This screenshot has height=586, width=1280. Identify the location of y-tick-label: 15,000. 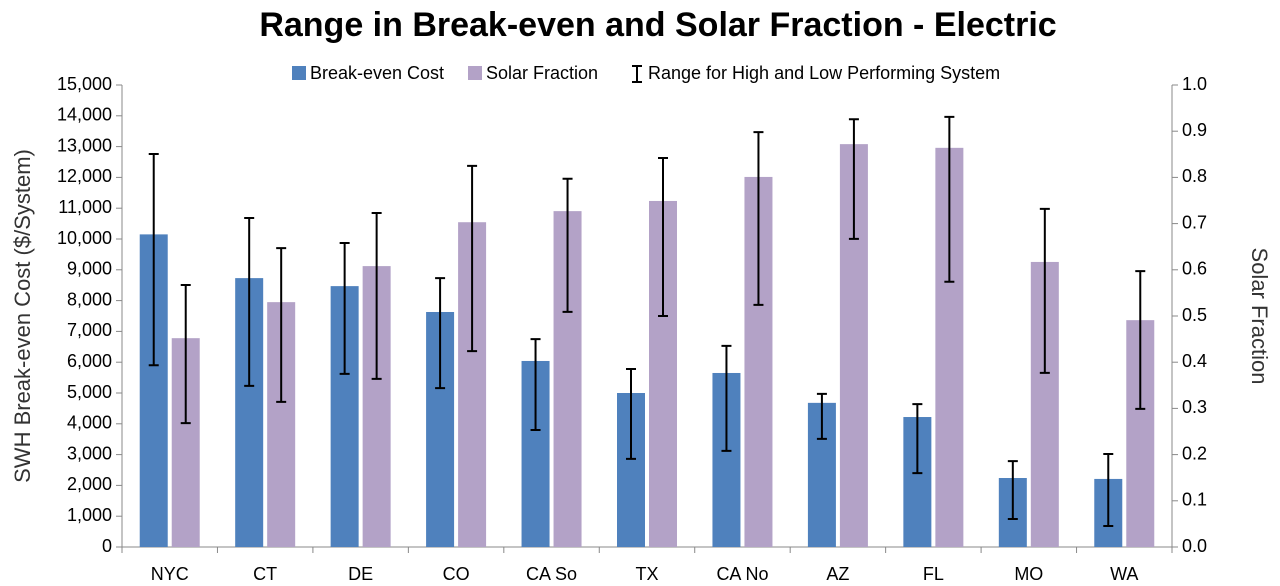
(84, 84).